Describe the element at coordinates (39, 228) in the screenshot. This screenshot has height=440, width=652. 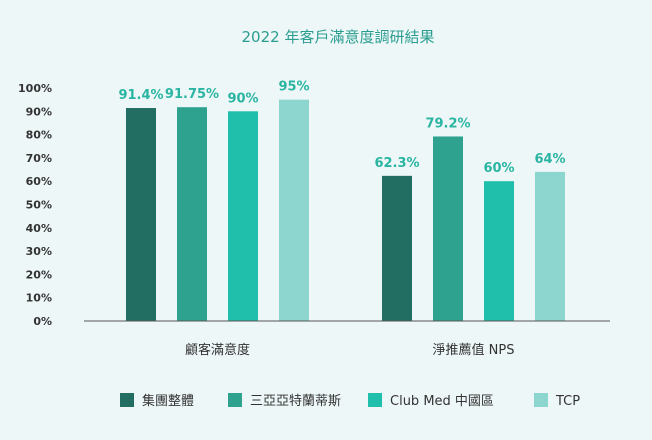
I see `y-tick-label: 40%` at that location.